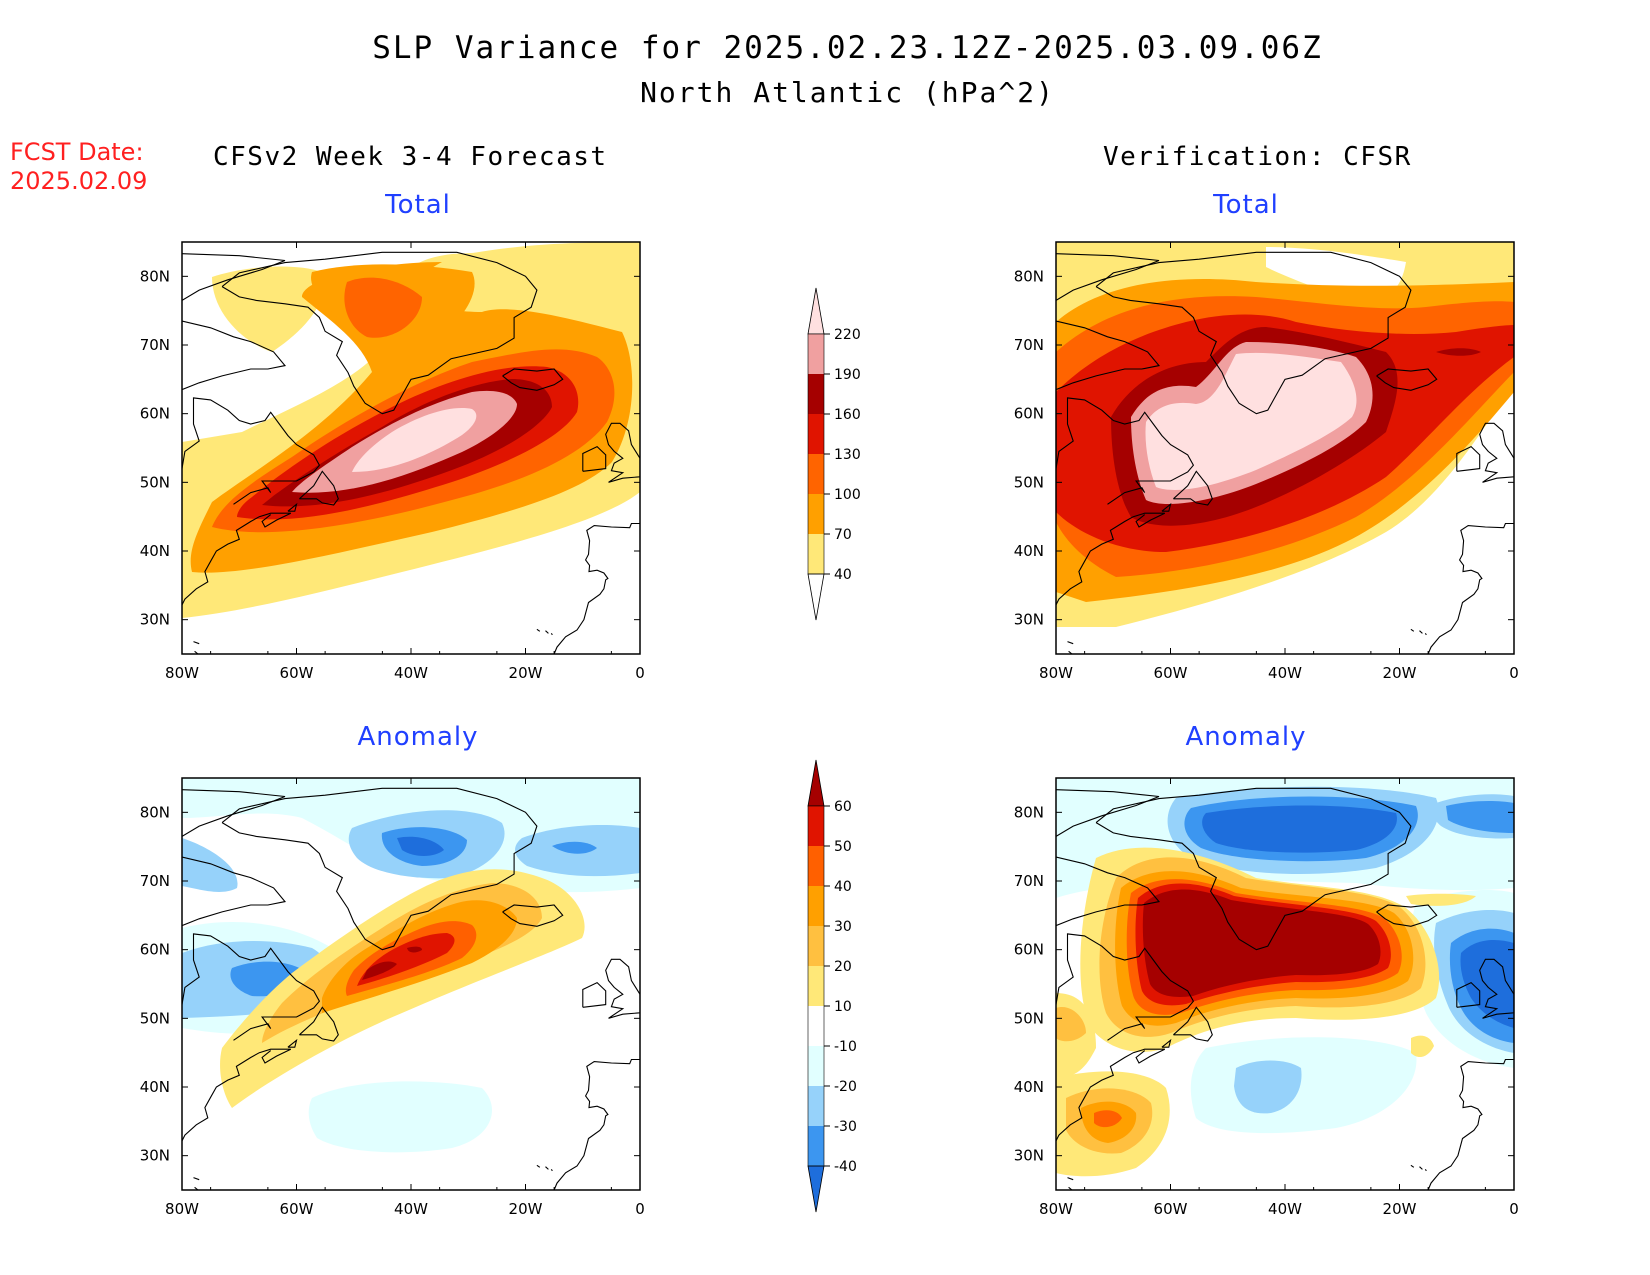 The image size is (1650, 1275). Describe the element at coordinates (845, 1167) in the screenshot. I see `colorbar-label: -40` at that location.